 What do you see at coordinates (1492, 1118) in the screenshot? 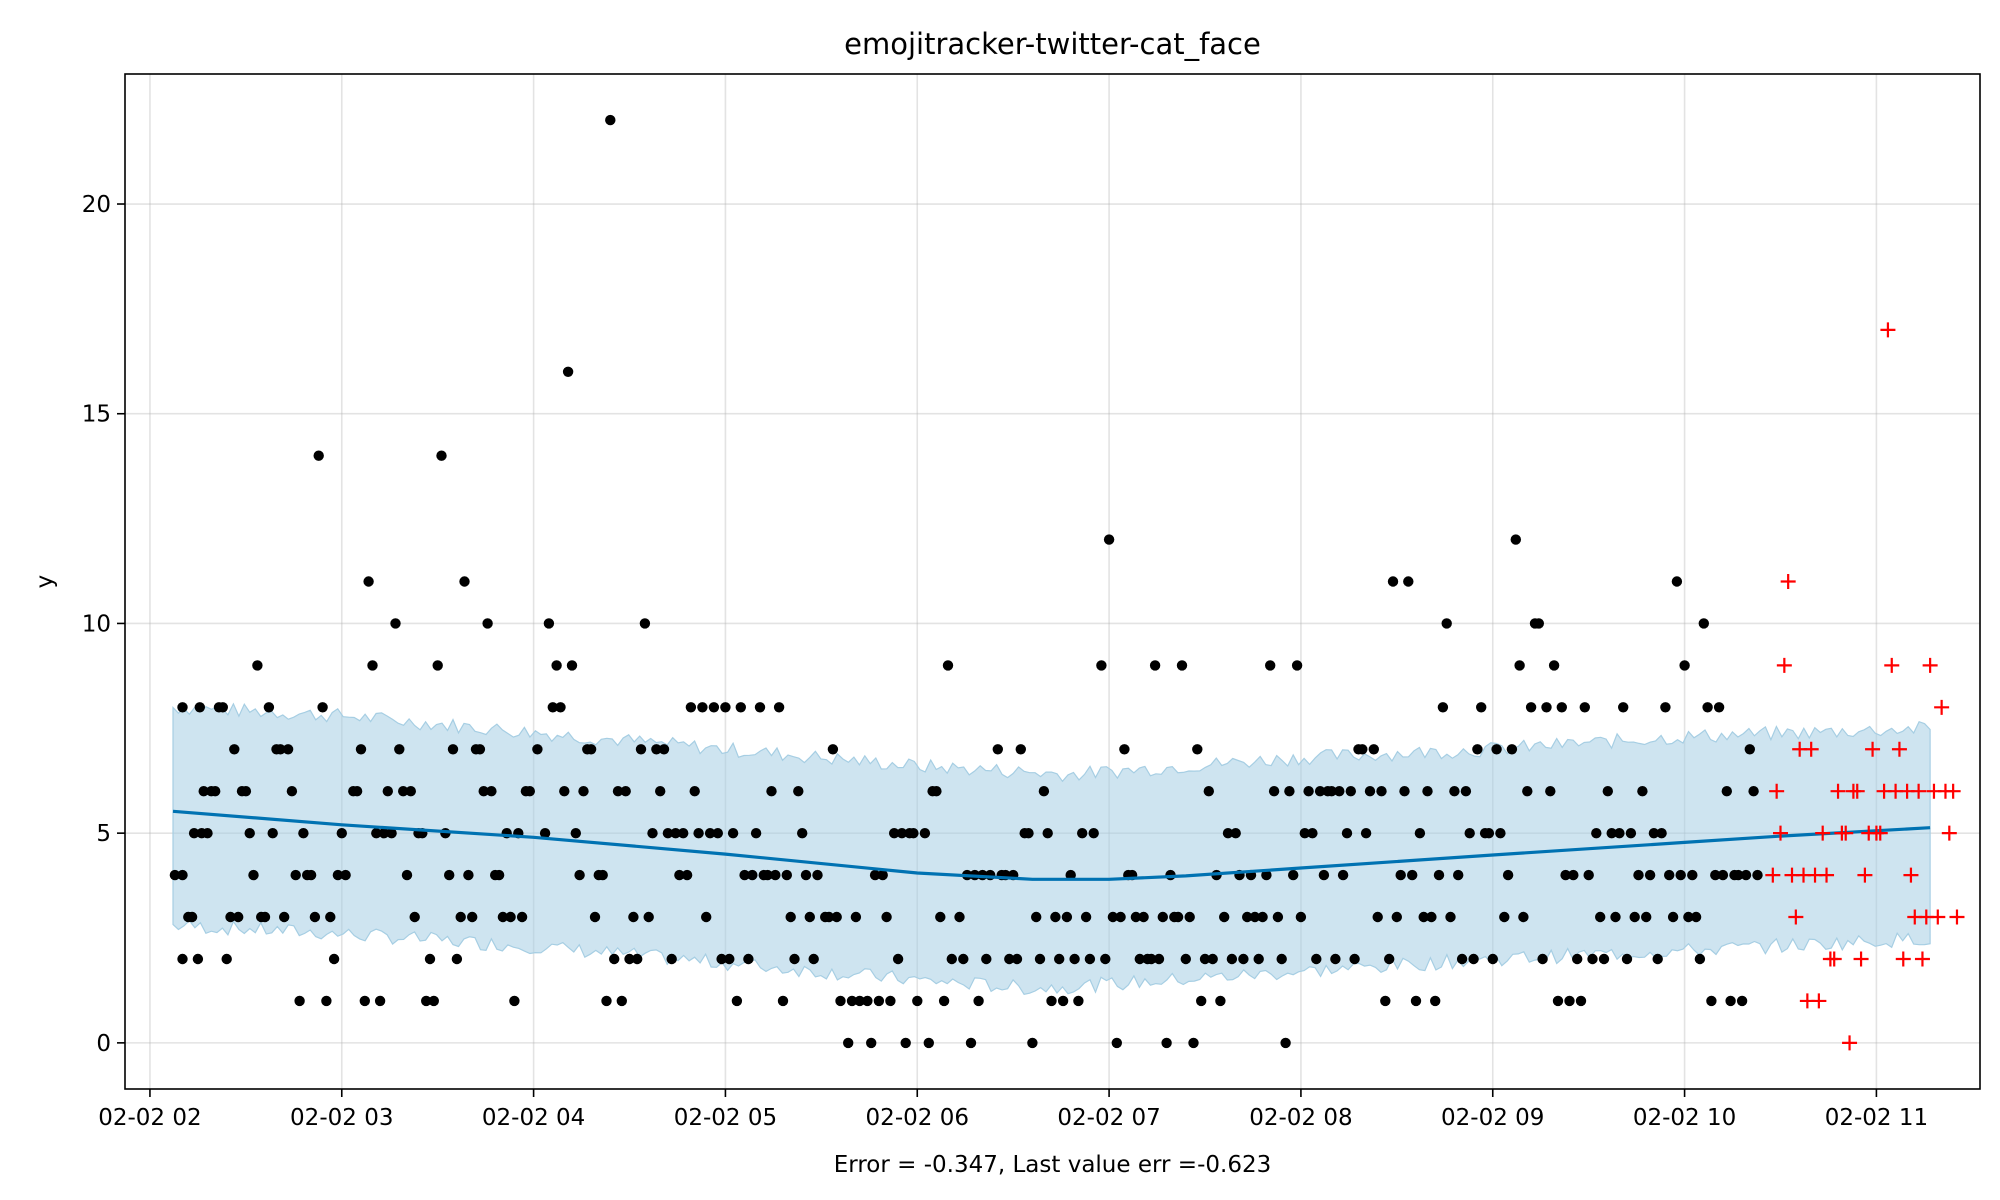
I see `x-tick-label: 02-02 09` at bounding box center [1492, 1118].